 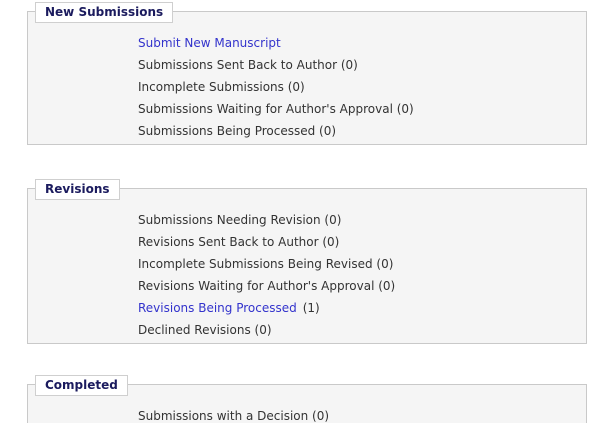 What do you see at coordinates (240, 220) in the screenshot?
I see `submissions-needing-revision-item: Submissions Needing Revision (0)` at bounding box center [240, 220].